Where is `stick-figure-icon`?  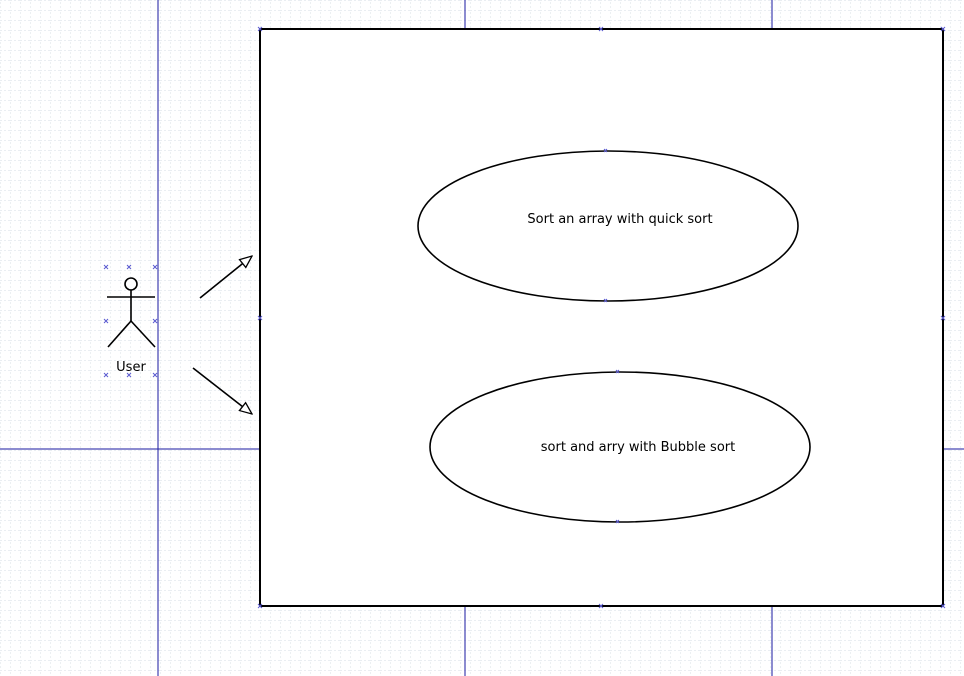 stick-figure-icon is located at coordinates (131, 312).